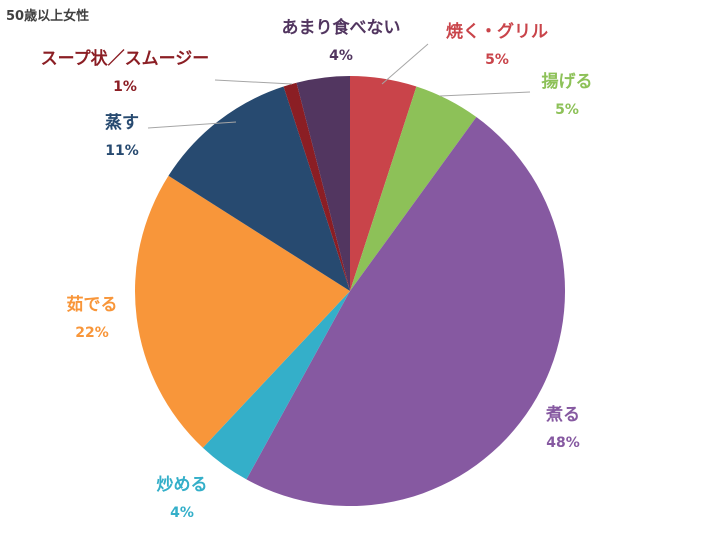  What do you see at coordinates (47, 16) in the screenshot?
I see `chart-title: 50歳以上女性` at bounding box center [47, 16].